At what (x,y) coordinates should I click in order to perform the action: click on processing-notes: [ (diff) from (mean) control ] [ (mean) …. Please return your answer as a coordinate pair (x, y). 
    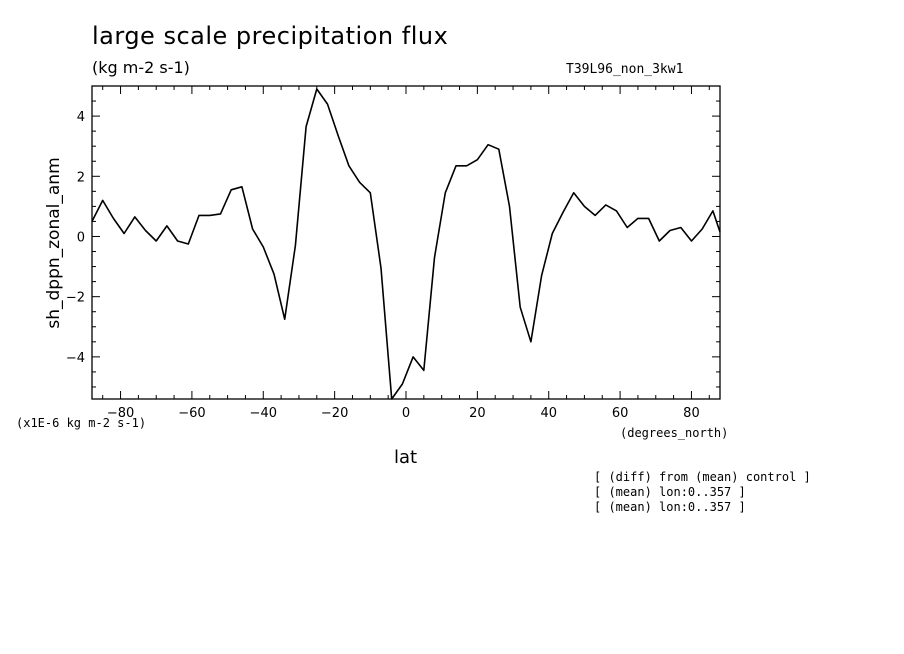
    Looking at the image, I should click on (702, 492).